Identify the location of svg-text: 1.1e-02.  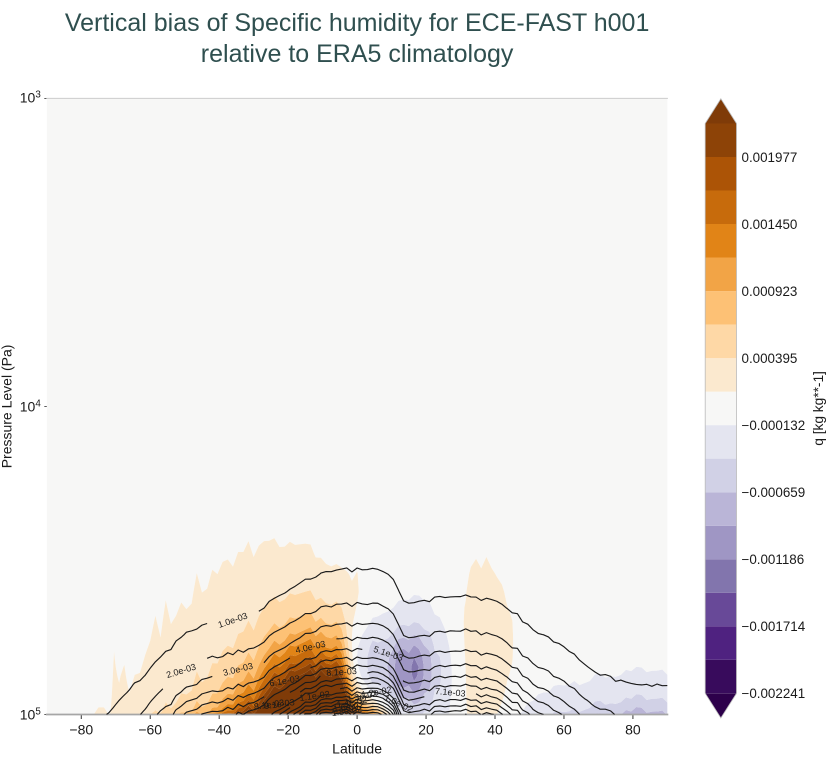
(315, 696).